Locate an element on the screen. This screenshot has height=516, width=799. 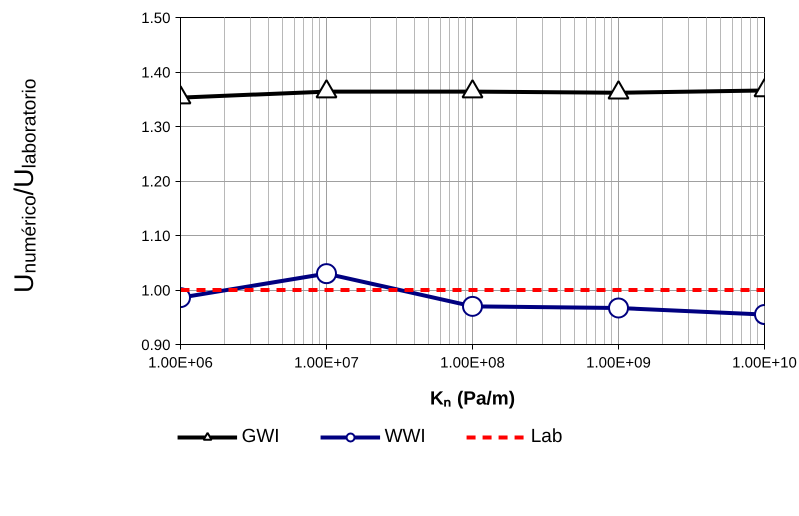
y-tick-label: 1.30 is located at coordinates (156, 127).